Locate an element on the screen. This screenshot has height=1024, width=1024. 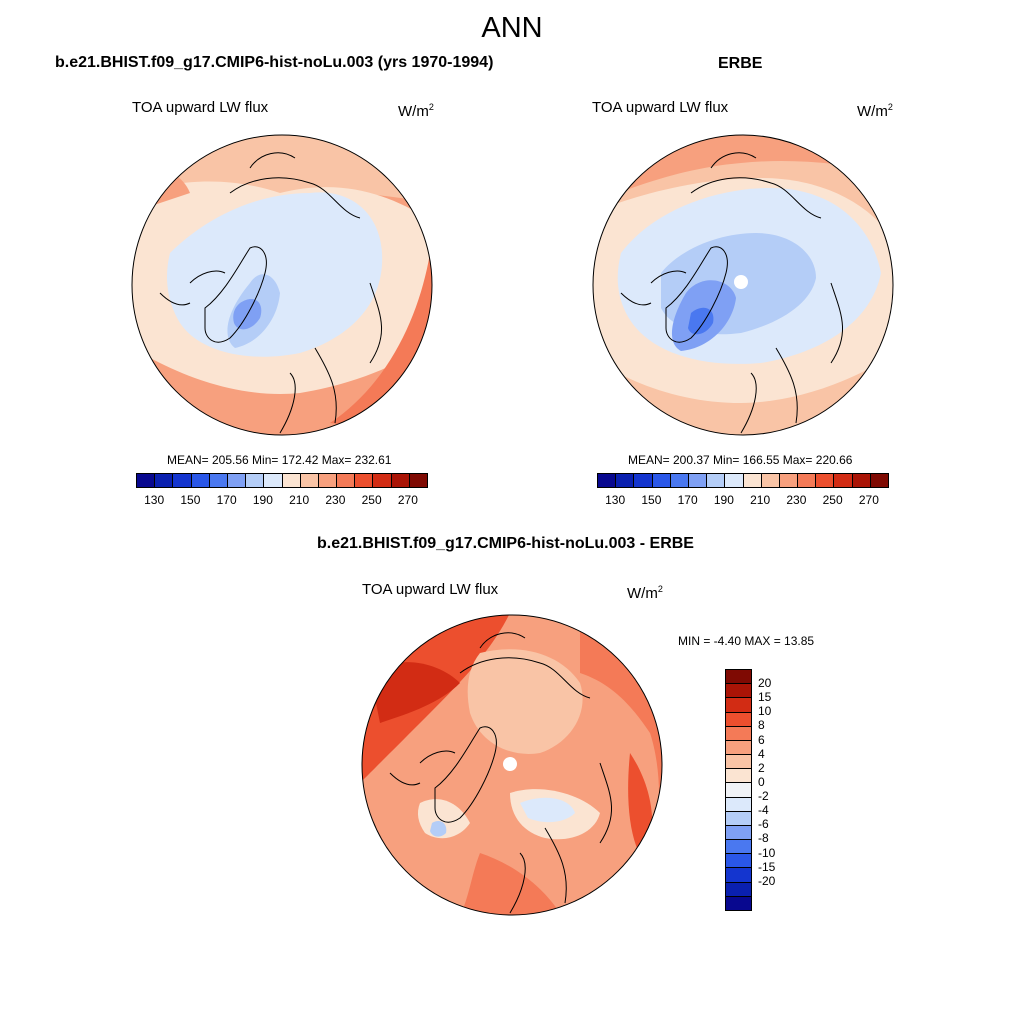
panel3-colorbar-tick-label: 0 is located at coordinates (761, 781).